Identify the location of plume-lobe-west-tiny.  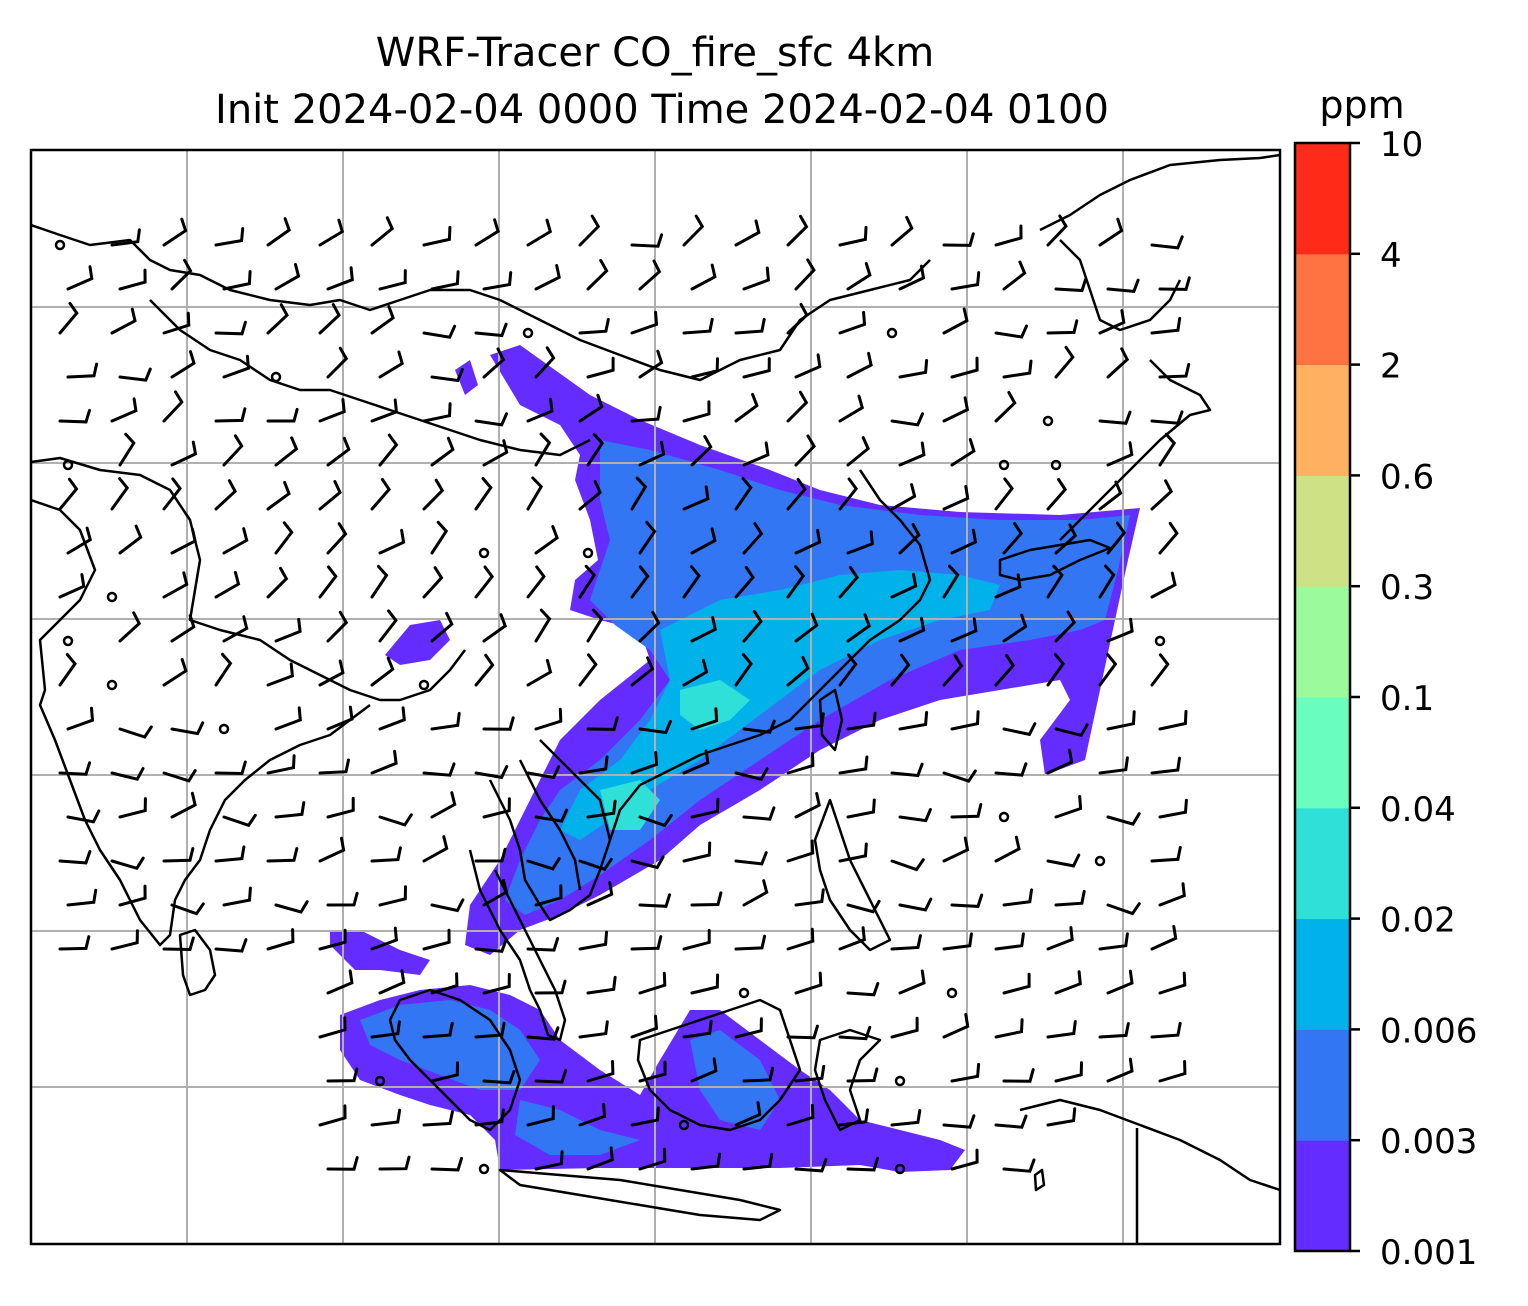
(466, 377).